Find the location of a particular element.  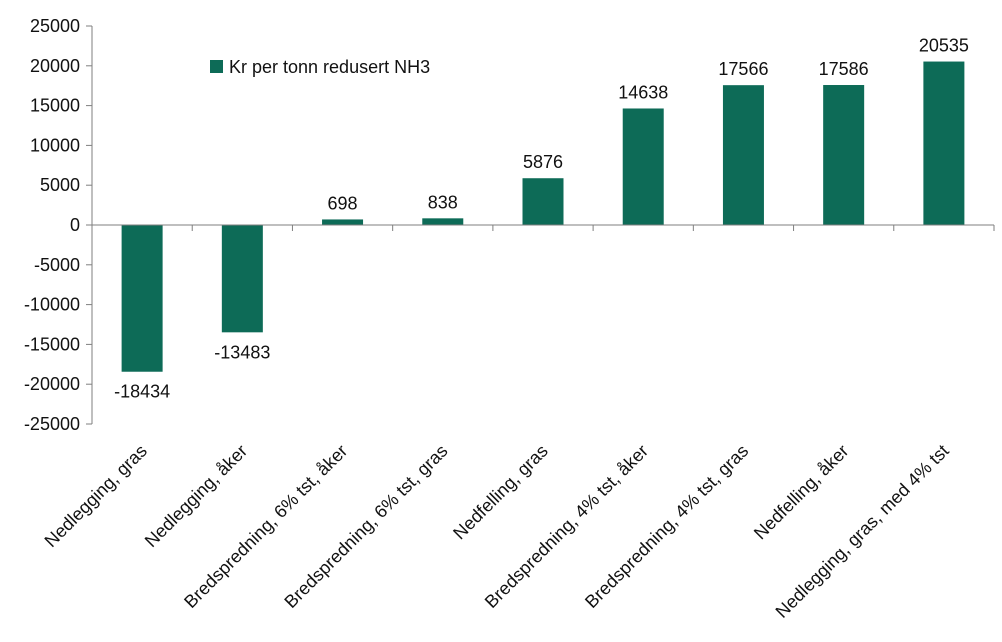

data-label: 5876 is located at coordinates (543, 162).